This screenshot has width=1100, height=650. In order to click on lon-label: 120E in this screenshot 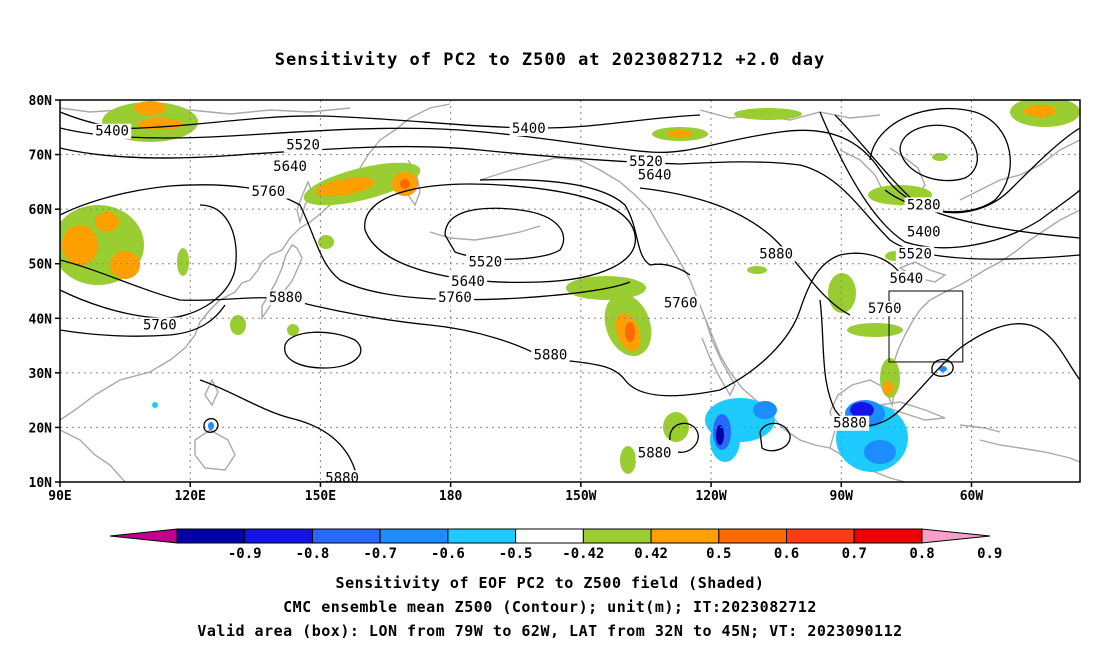, I will do `click(190, 496)`.